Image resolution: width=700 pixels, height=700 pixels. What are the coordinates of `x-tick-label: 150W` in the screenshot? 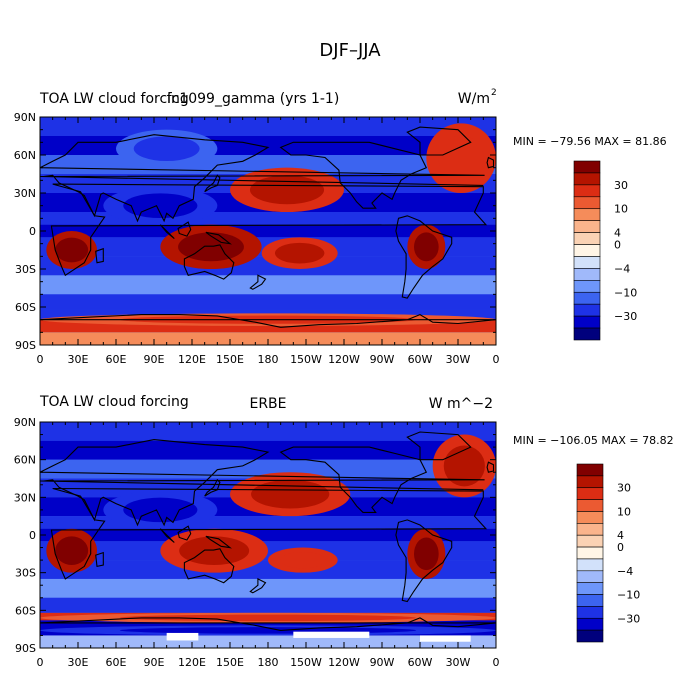 It's located at (306, 662).